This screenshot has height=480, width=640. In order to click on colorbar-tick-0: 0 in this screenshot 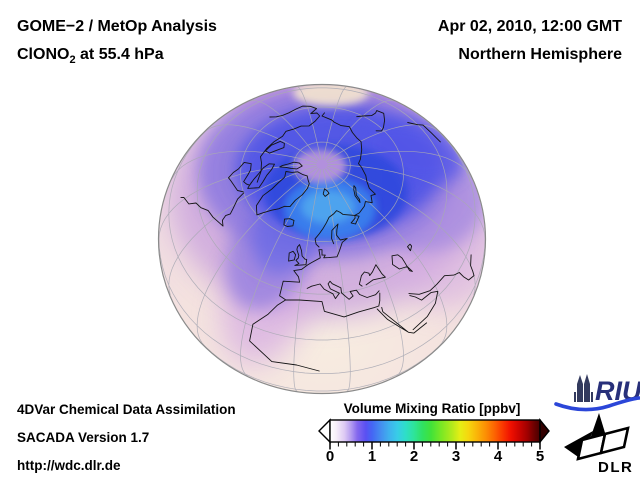, I will do `click(330, 456)`.